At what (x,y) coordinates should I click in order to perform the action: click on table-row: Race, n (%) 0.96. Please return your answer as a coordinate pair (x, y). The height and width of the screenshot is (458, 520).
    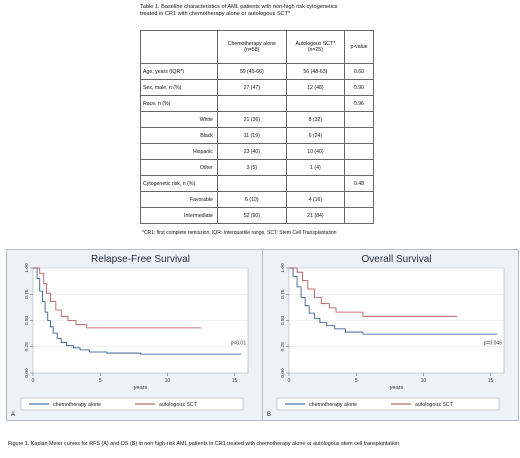
    Looking at the image, I should click on (257, 103).